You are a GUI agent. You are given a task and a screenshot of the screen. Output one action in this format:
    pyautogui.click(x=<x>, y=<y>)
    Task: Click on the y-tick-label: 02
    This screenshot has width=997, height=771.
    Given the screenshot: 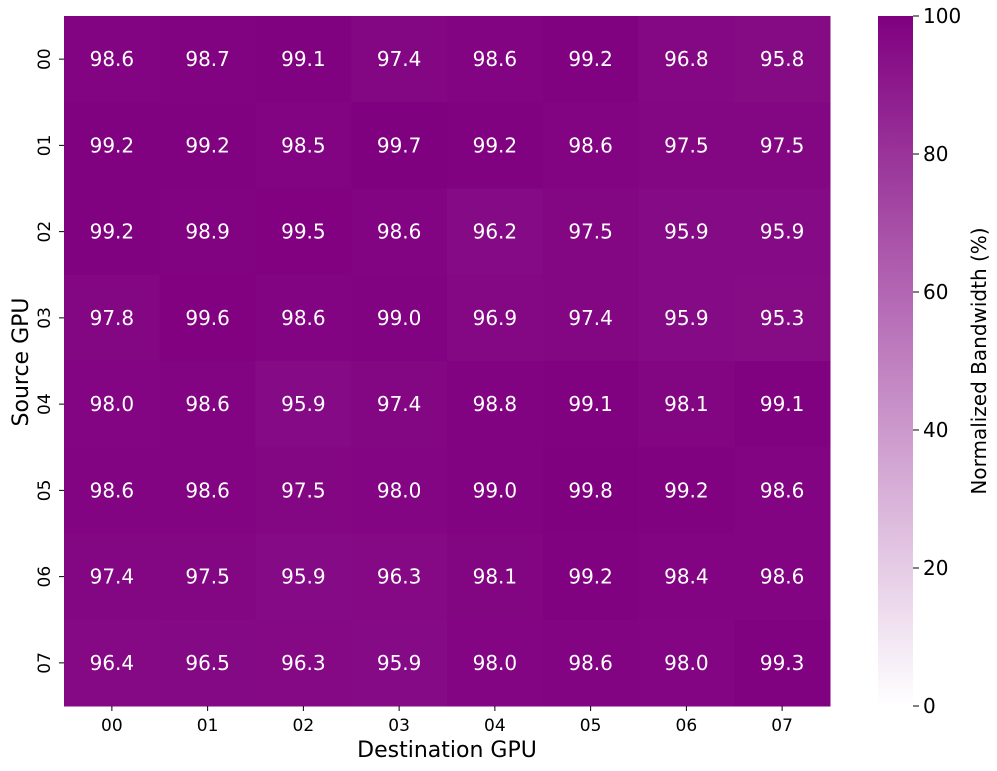 What is the action you would take?
    pyautogui.click(x=45, y=232)
    